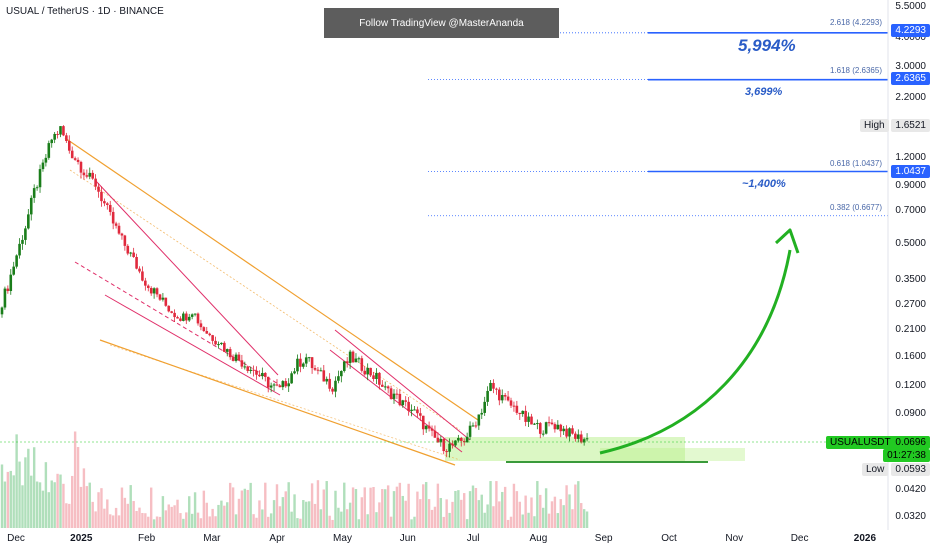 The height and width of the screenshot is (550, 932). Describe the element at coordinates (402, 385) in the screenshot. I see `channel2-upper` at that location.